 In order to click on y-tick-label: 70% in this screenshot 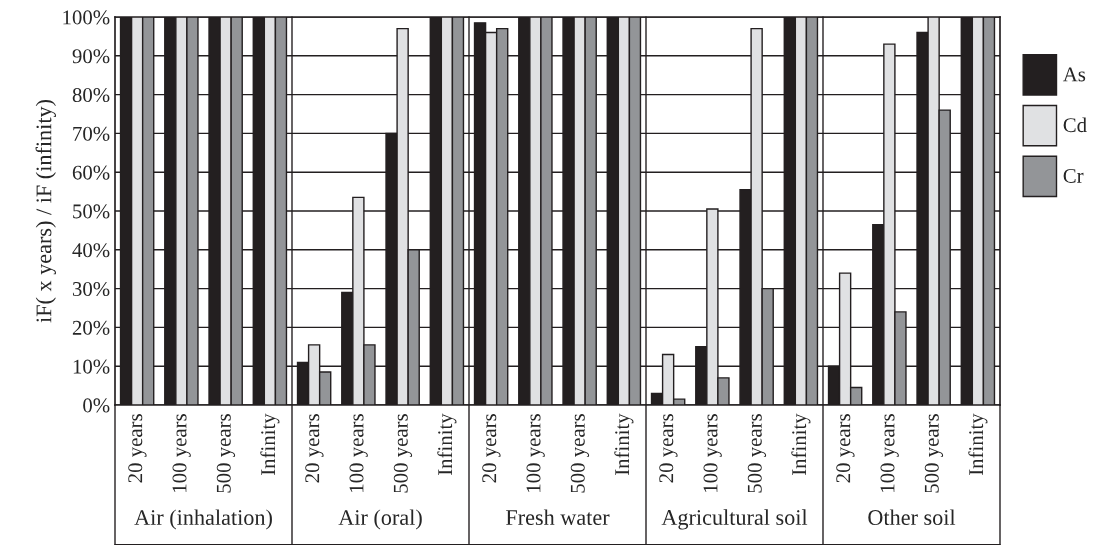, I will do `click(91, 133)`.